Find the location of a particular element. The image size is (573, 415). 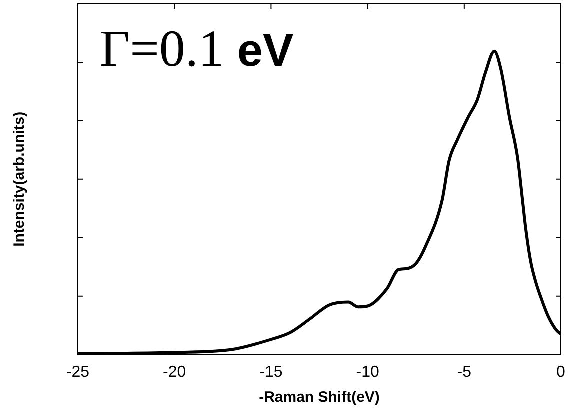

x-tick-label: -10 is located at coordinates (368, 372).